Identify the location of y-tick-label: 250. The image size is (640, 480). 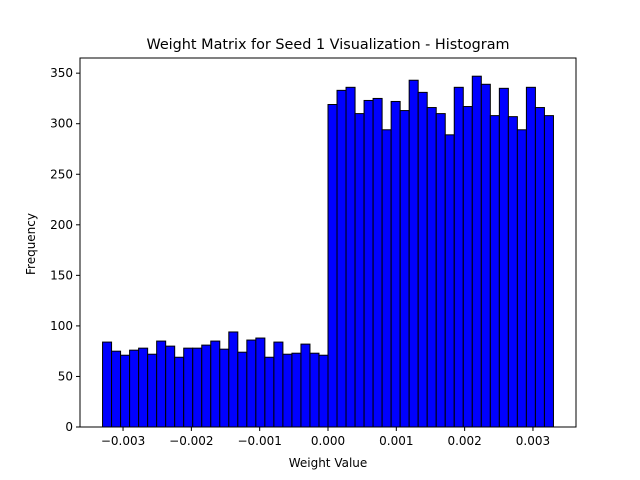
(61, 174).